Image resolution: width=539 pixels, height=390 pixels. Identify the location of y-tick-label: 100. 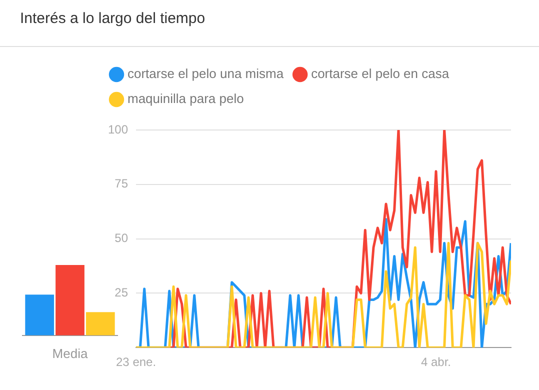
(118, 129).